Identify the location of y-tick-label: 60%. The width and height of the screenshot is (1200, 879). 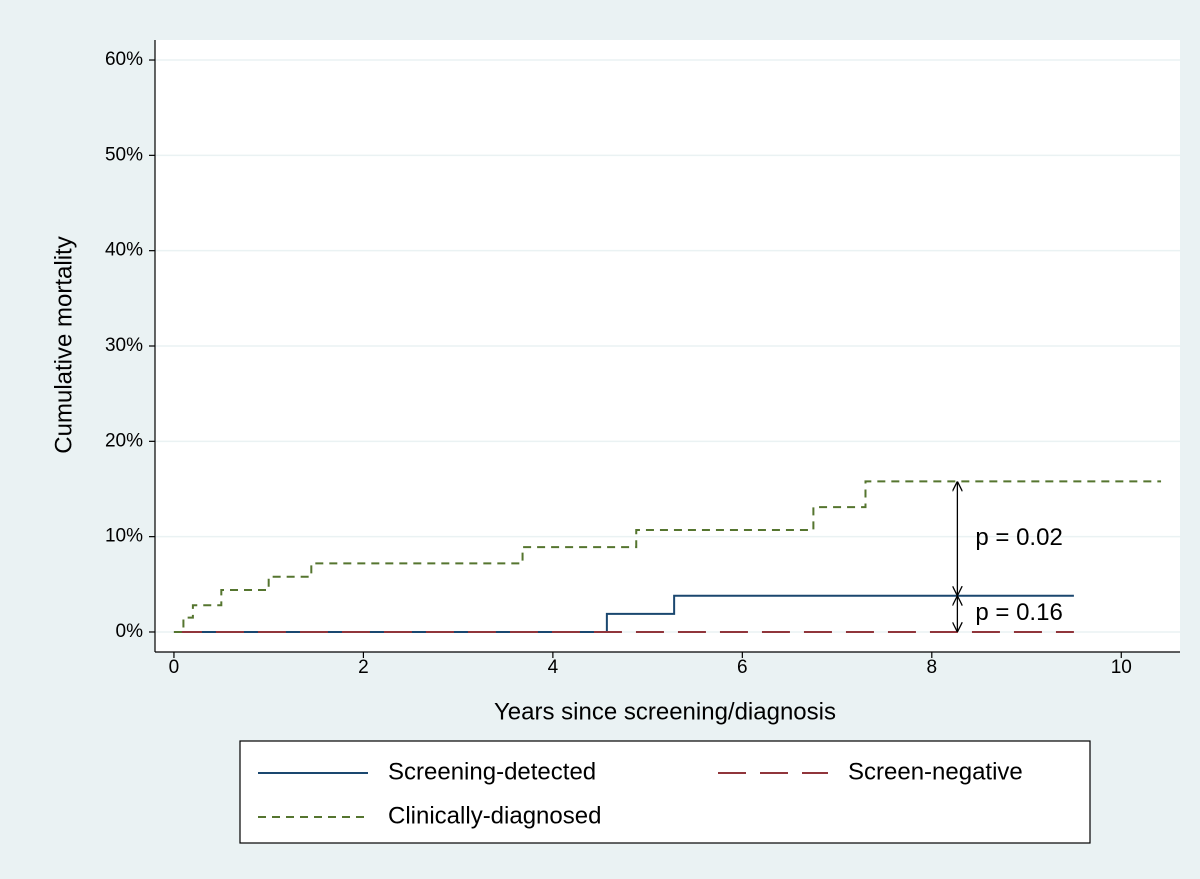
(124, 59).